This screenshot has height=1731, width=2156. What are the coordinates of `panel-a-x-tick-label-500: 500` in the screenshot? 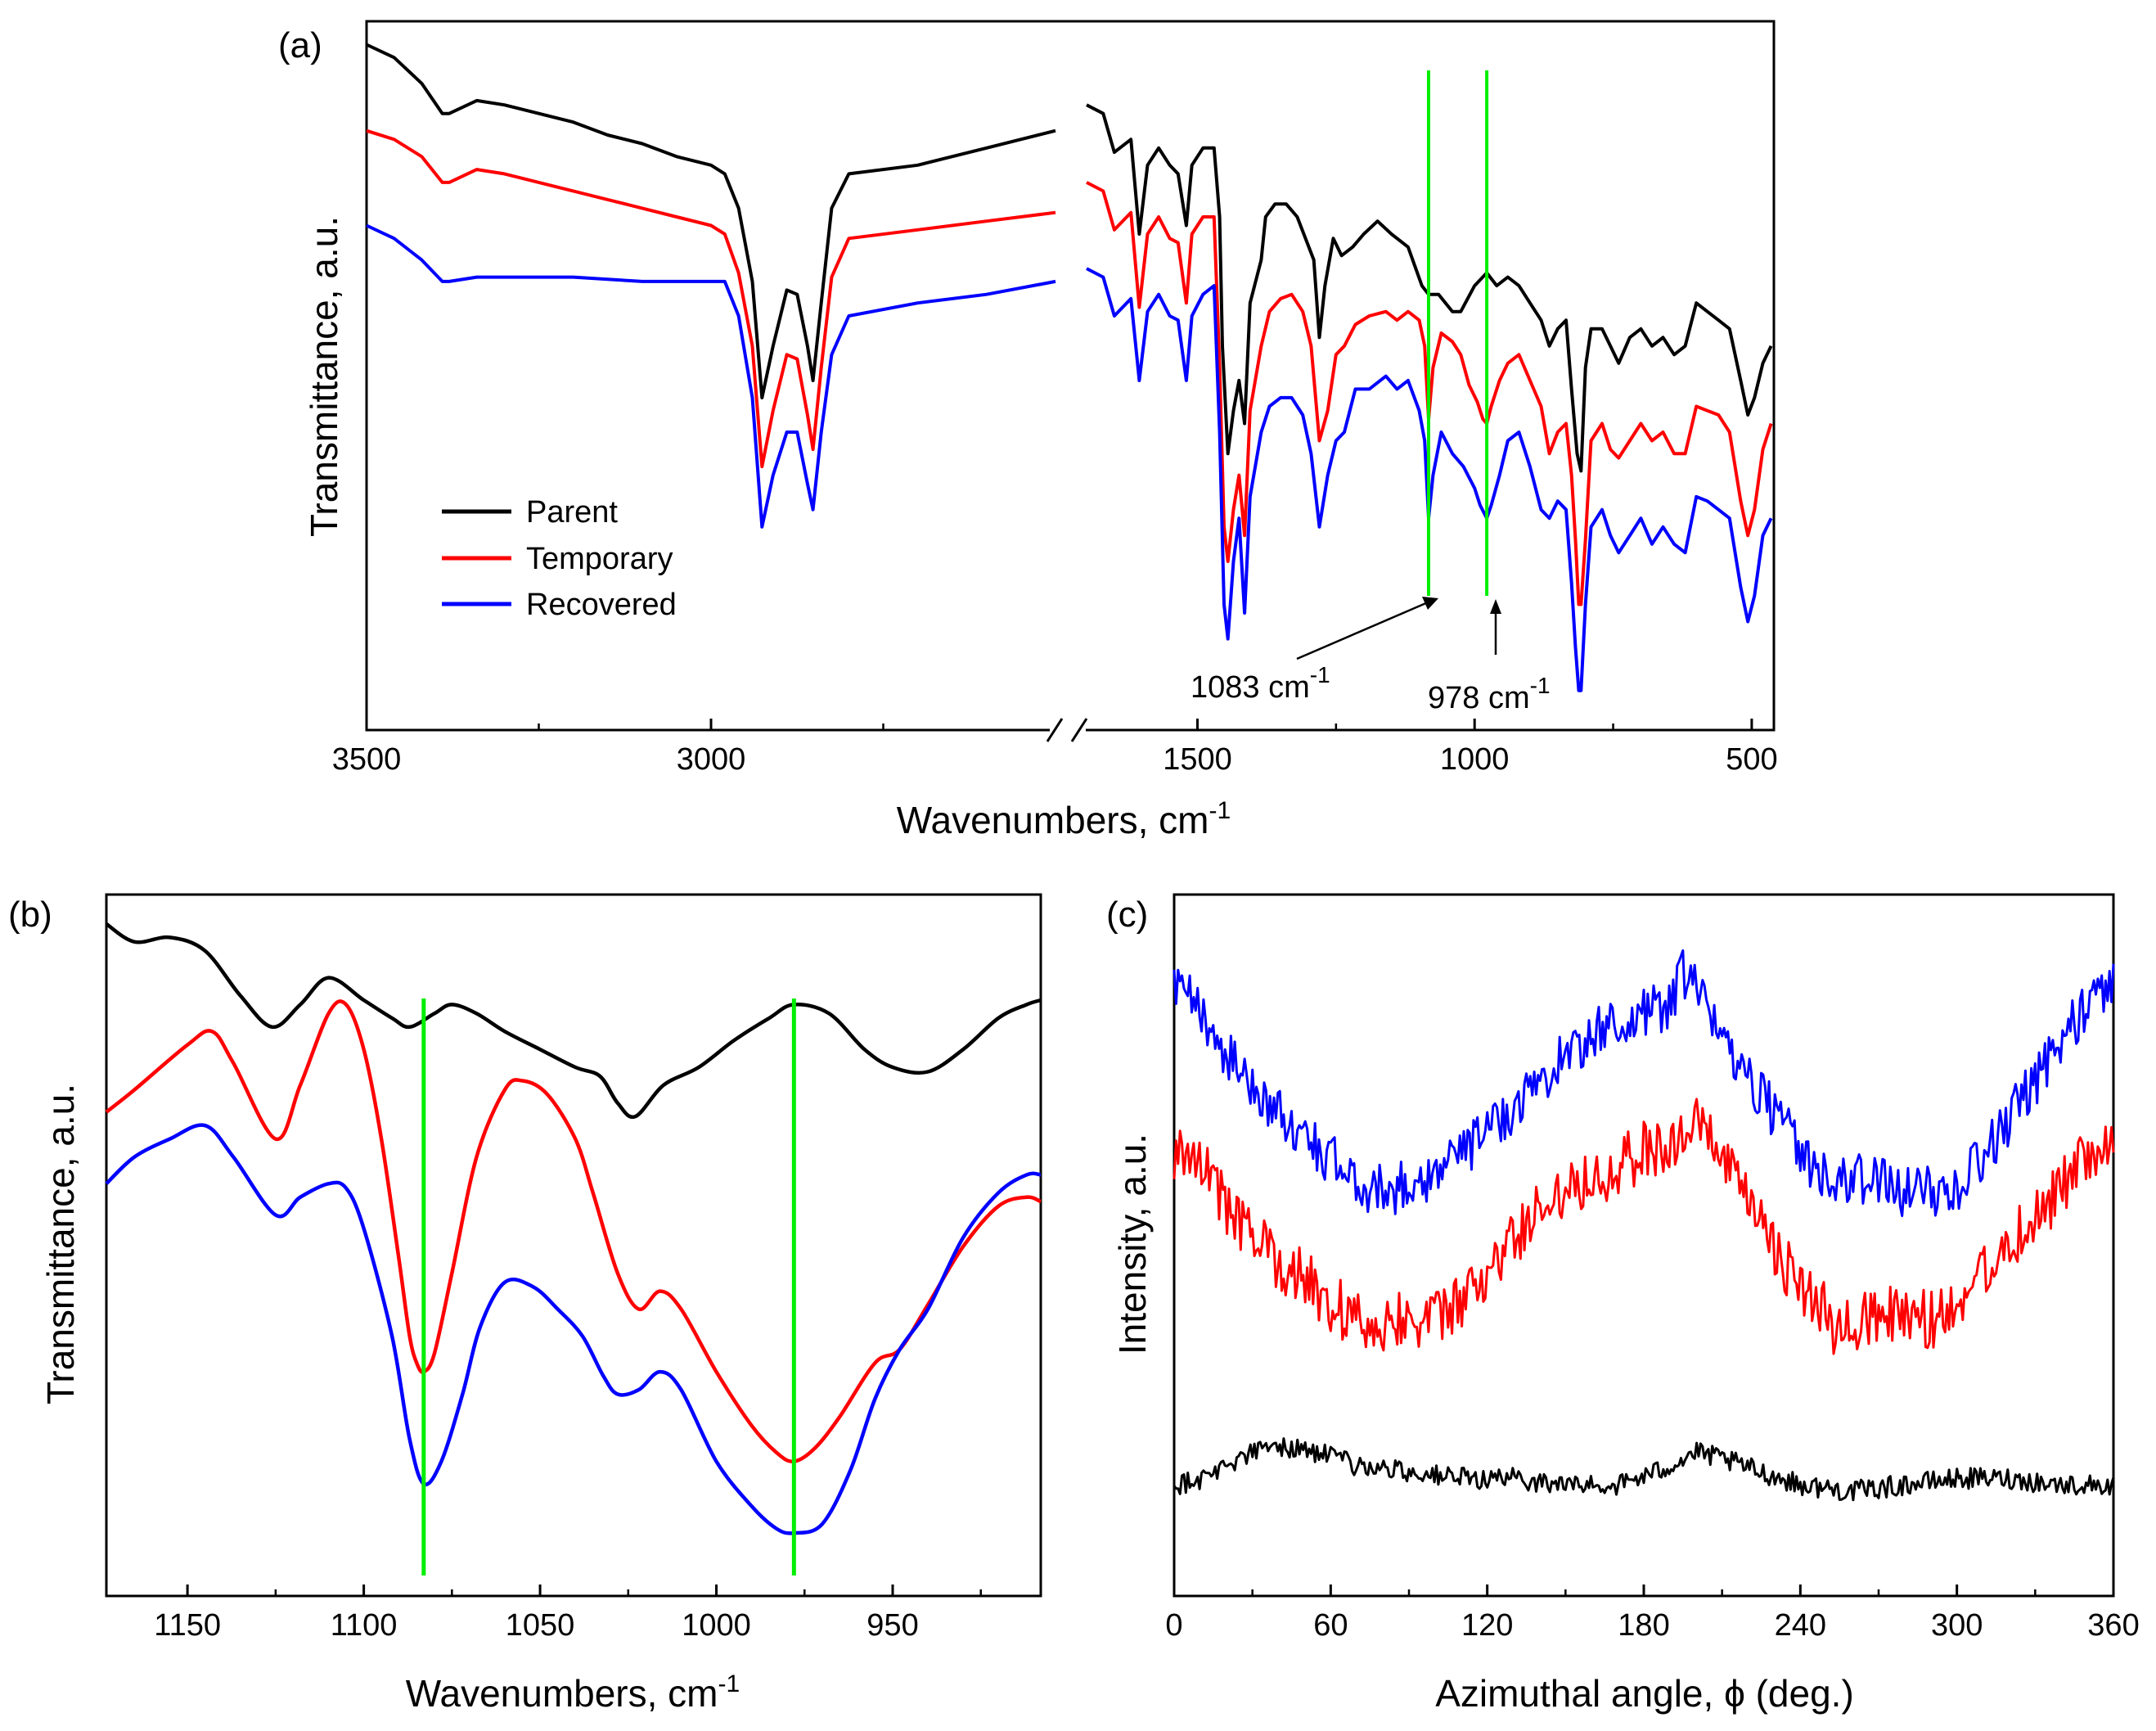 It's located at (1751, 759).